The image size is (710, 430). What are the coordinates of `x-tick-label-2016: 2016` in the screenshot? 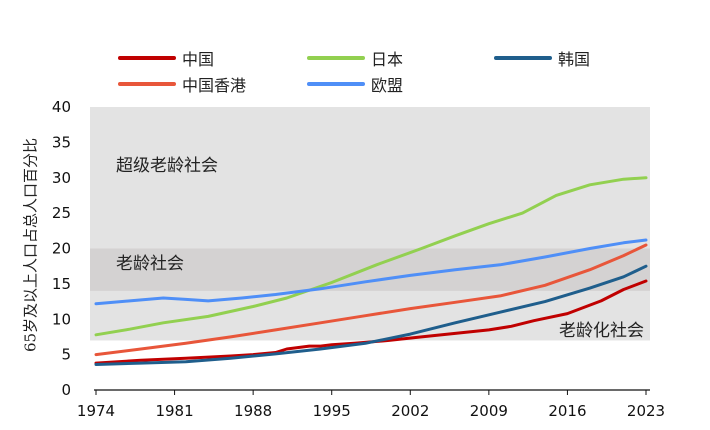 It's located at (567, 411).